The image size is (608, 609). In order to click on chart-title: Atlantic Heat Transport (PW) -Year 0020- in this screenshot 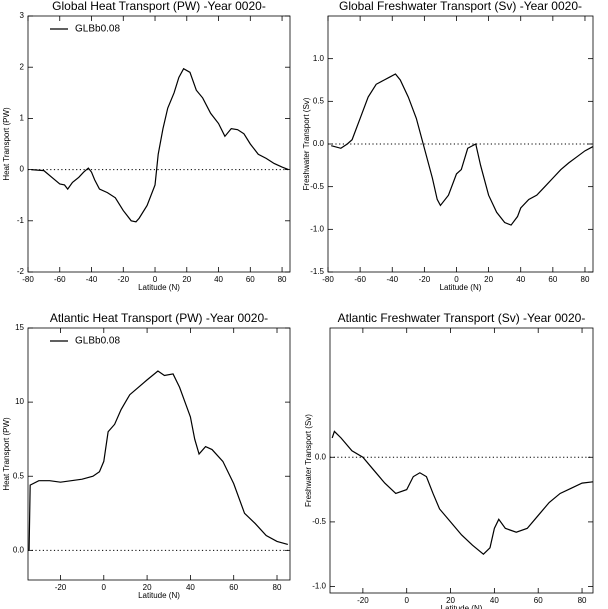, I will do `click(159, 318)`.